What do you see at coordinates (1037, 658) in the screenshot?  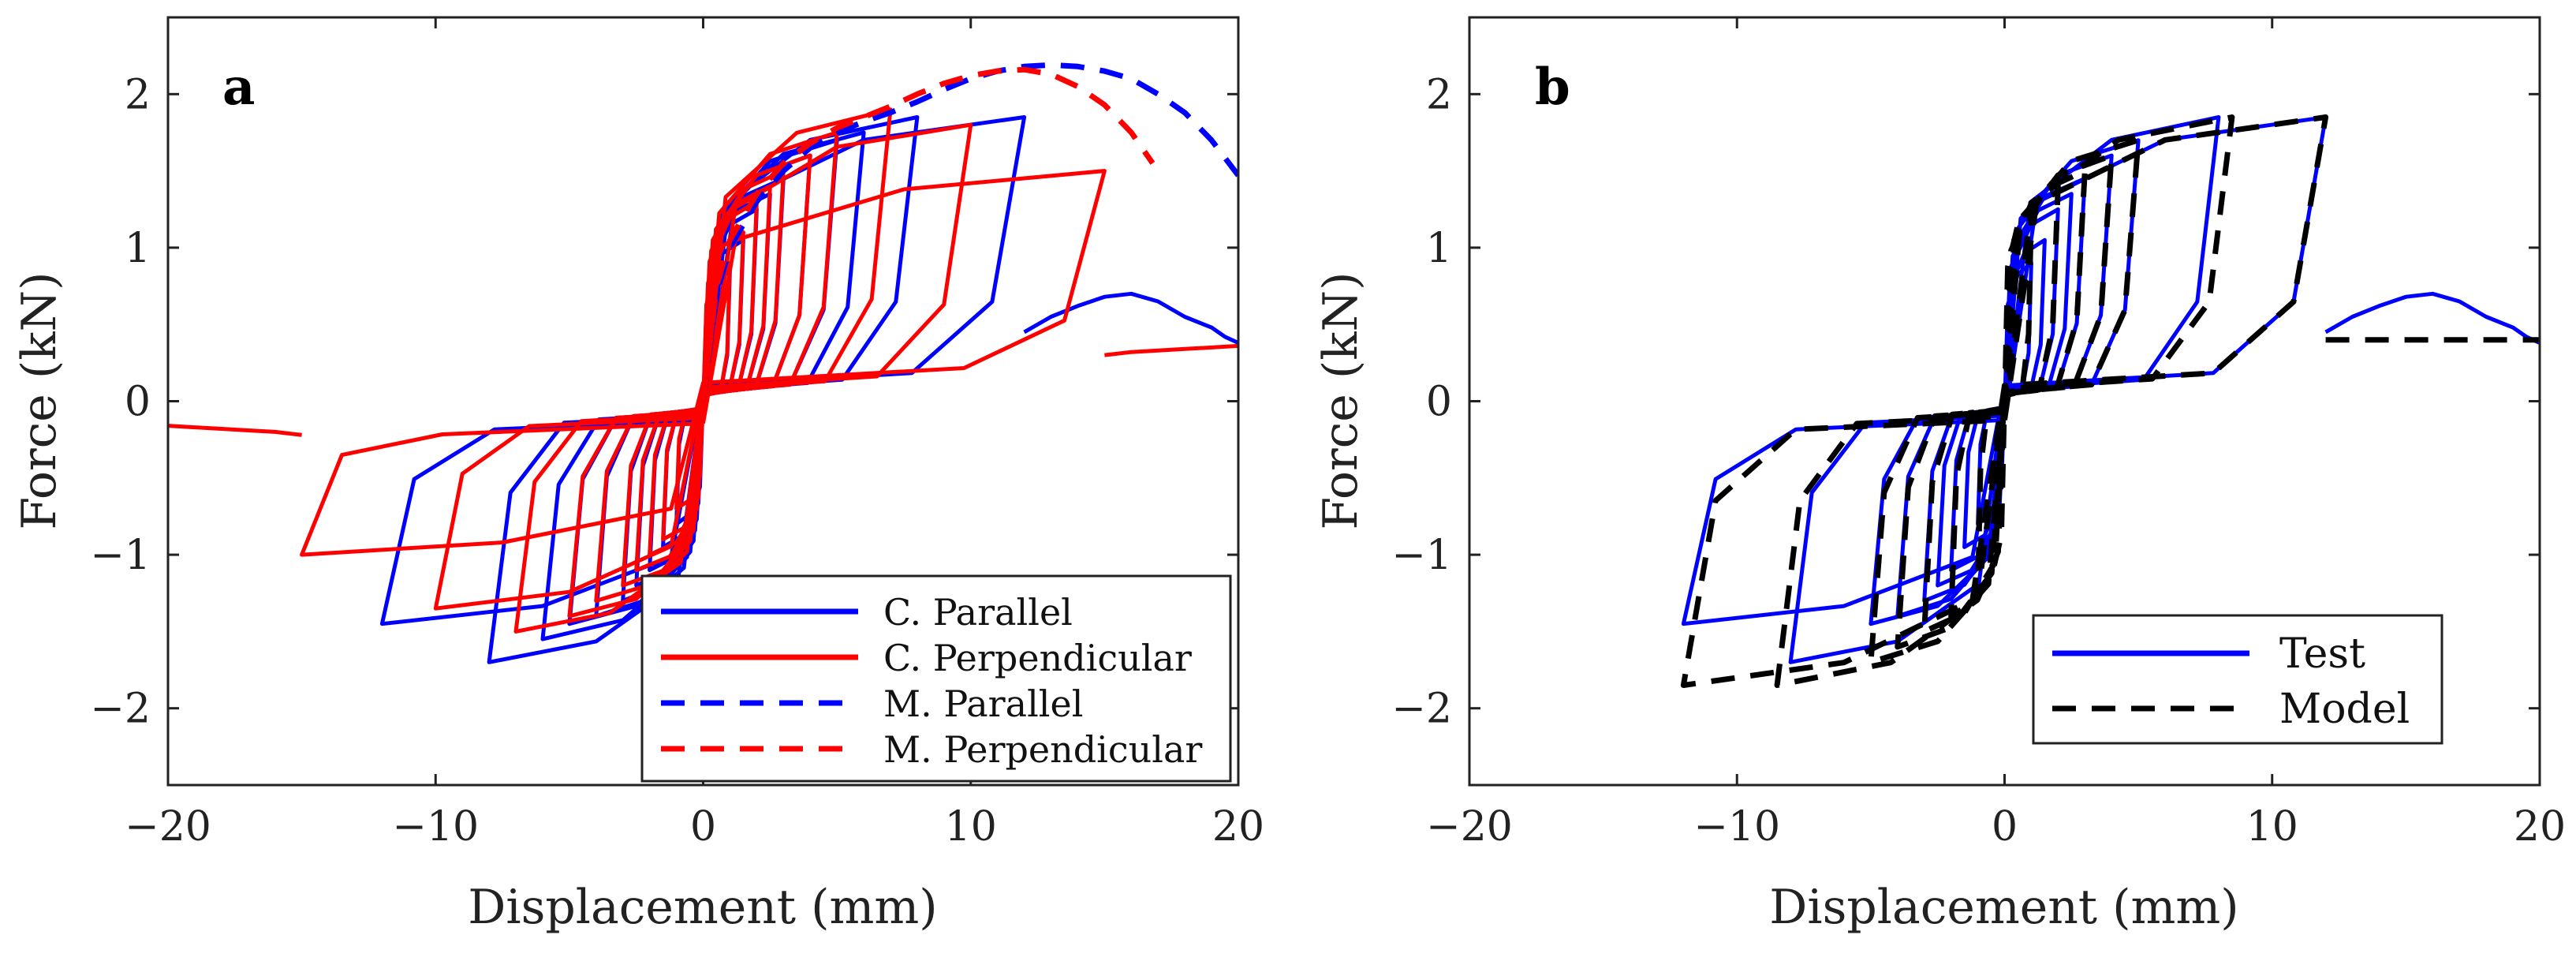 I see `legend-label-c-perpendicular: C. Perpendicular` at bounding box center [1037, 658].